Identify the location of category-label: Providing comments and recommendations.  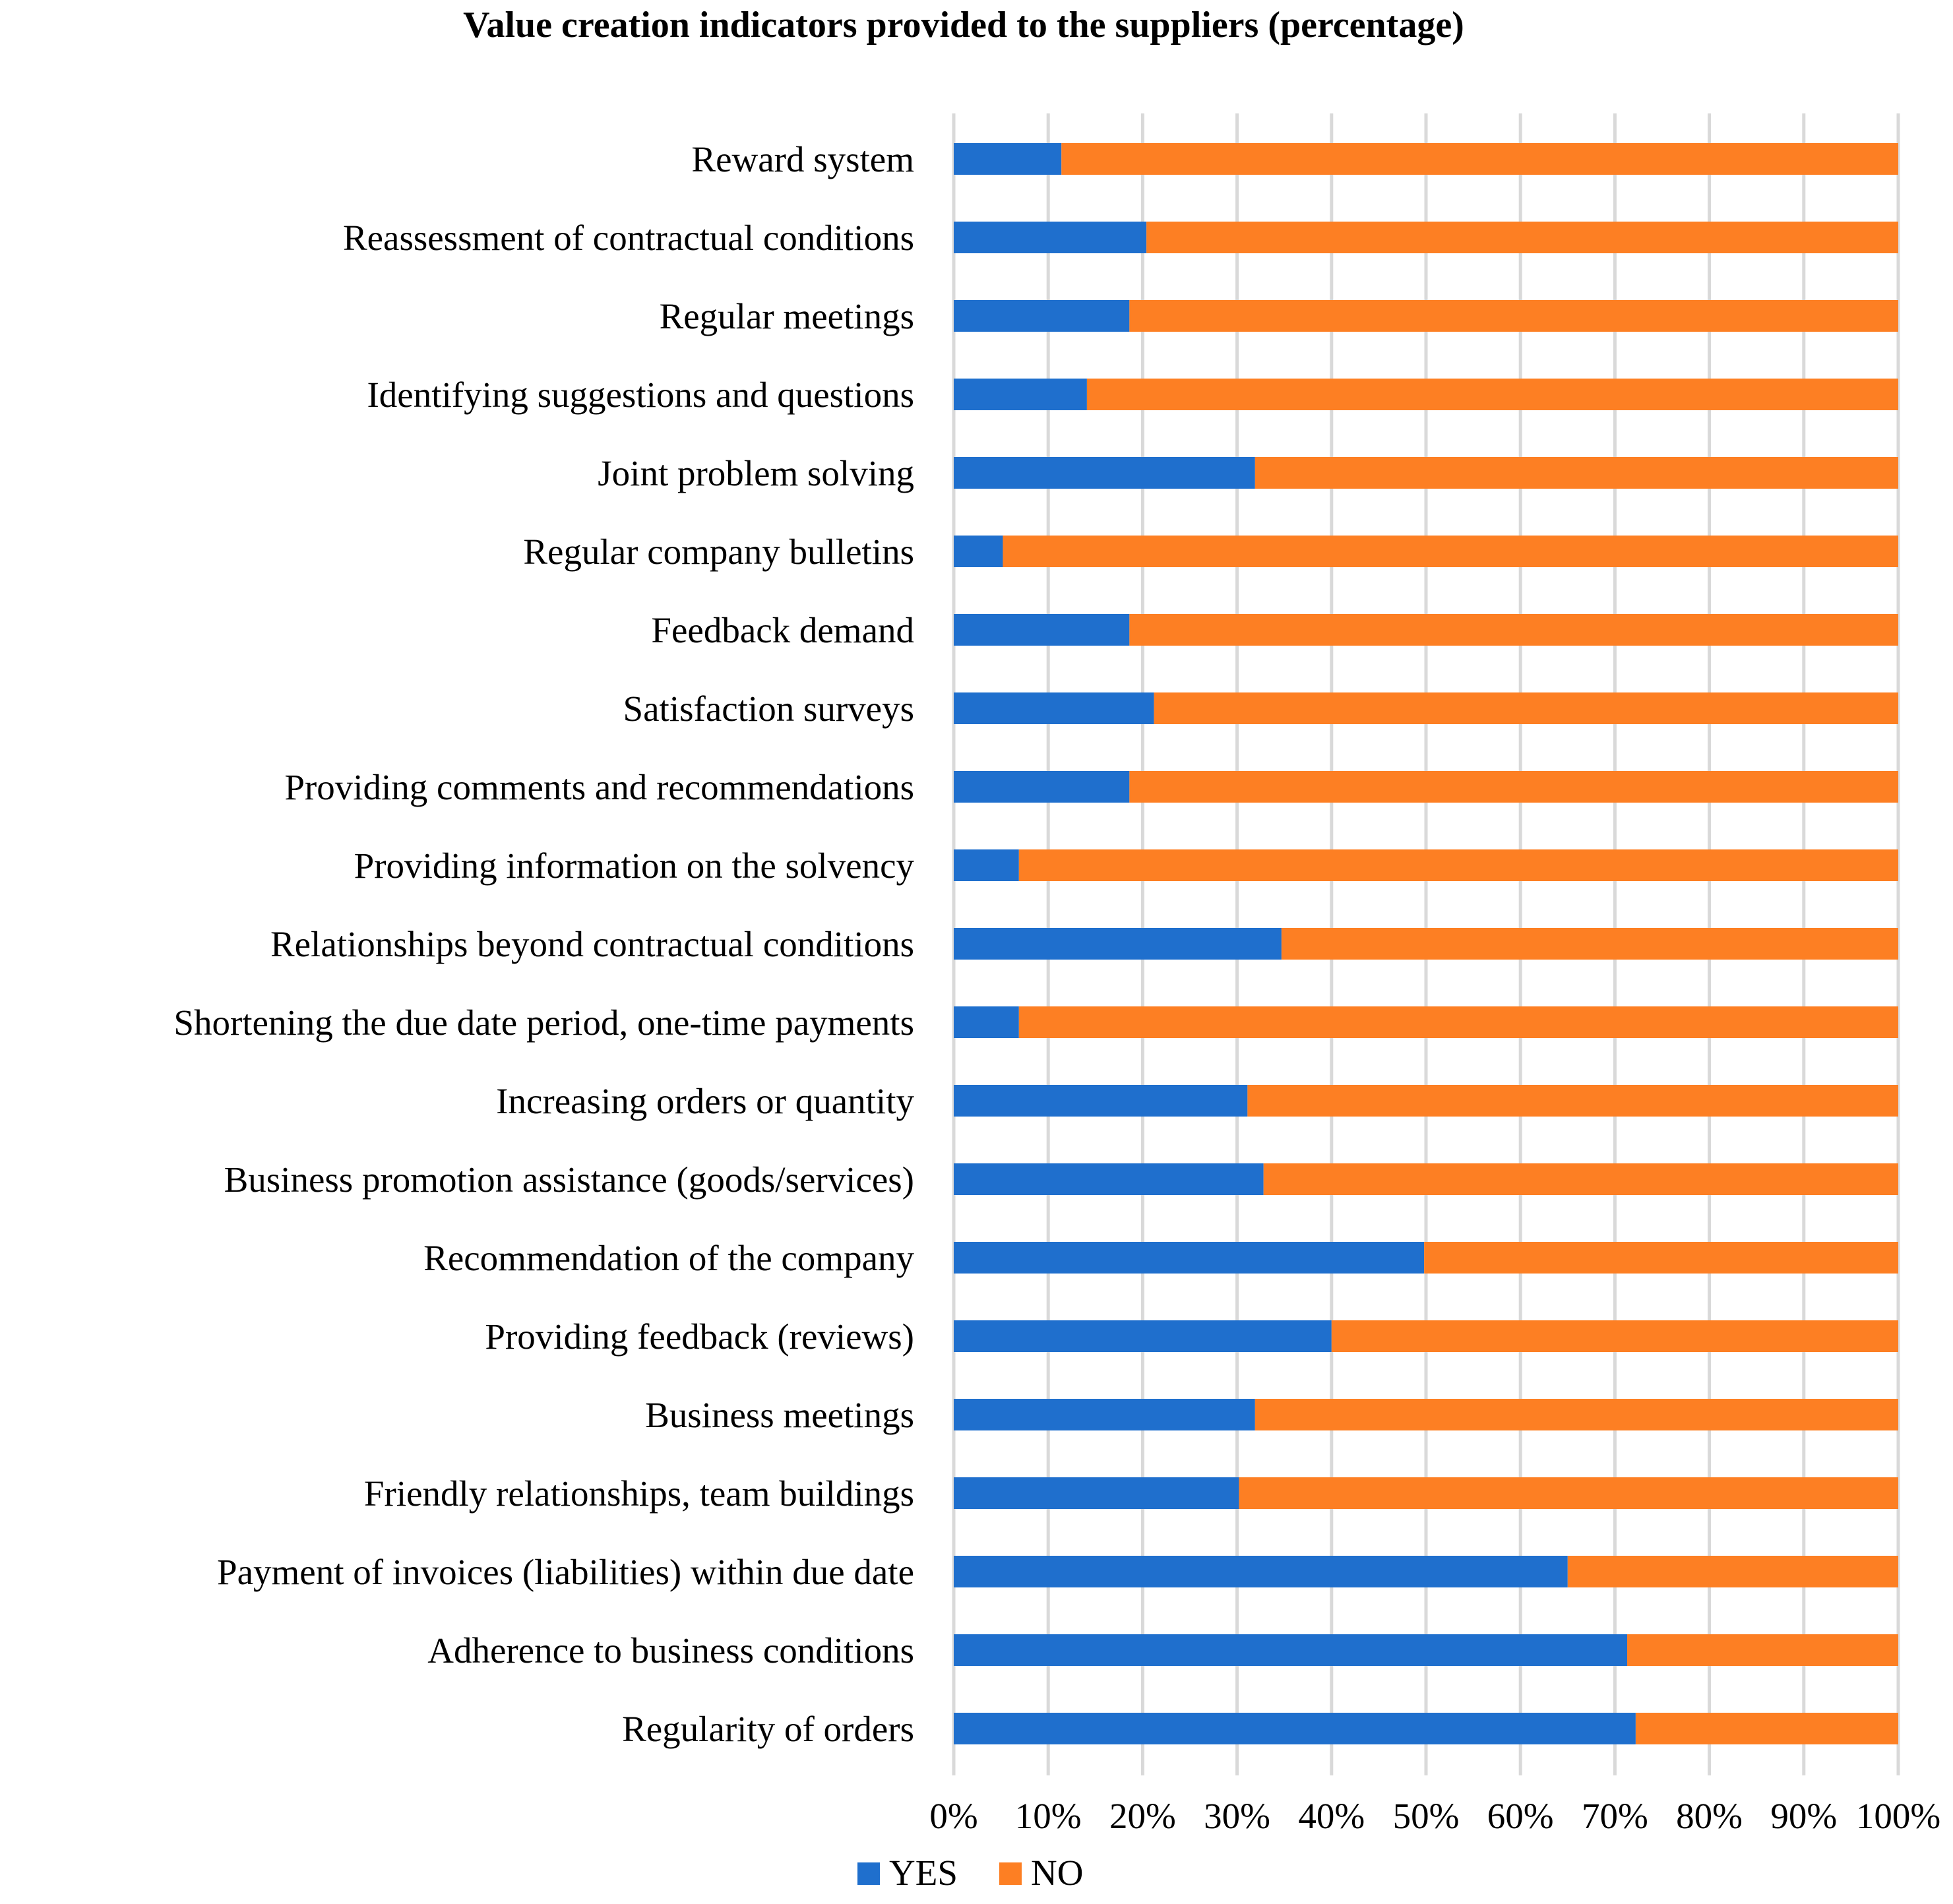
(599, 787).